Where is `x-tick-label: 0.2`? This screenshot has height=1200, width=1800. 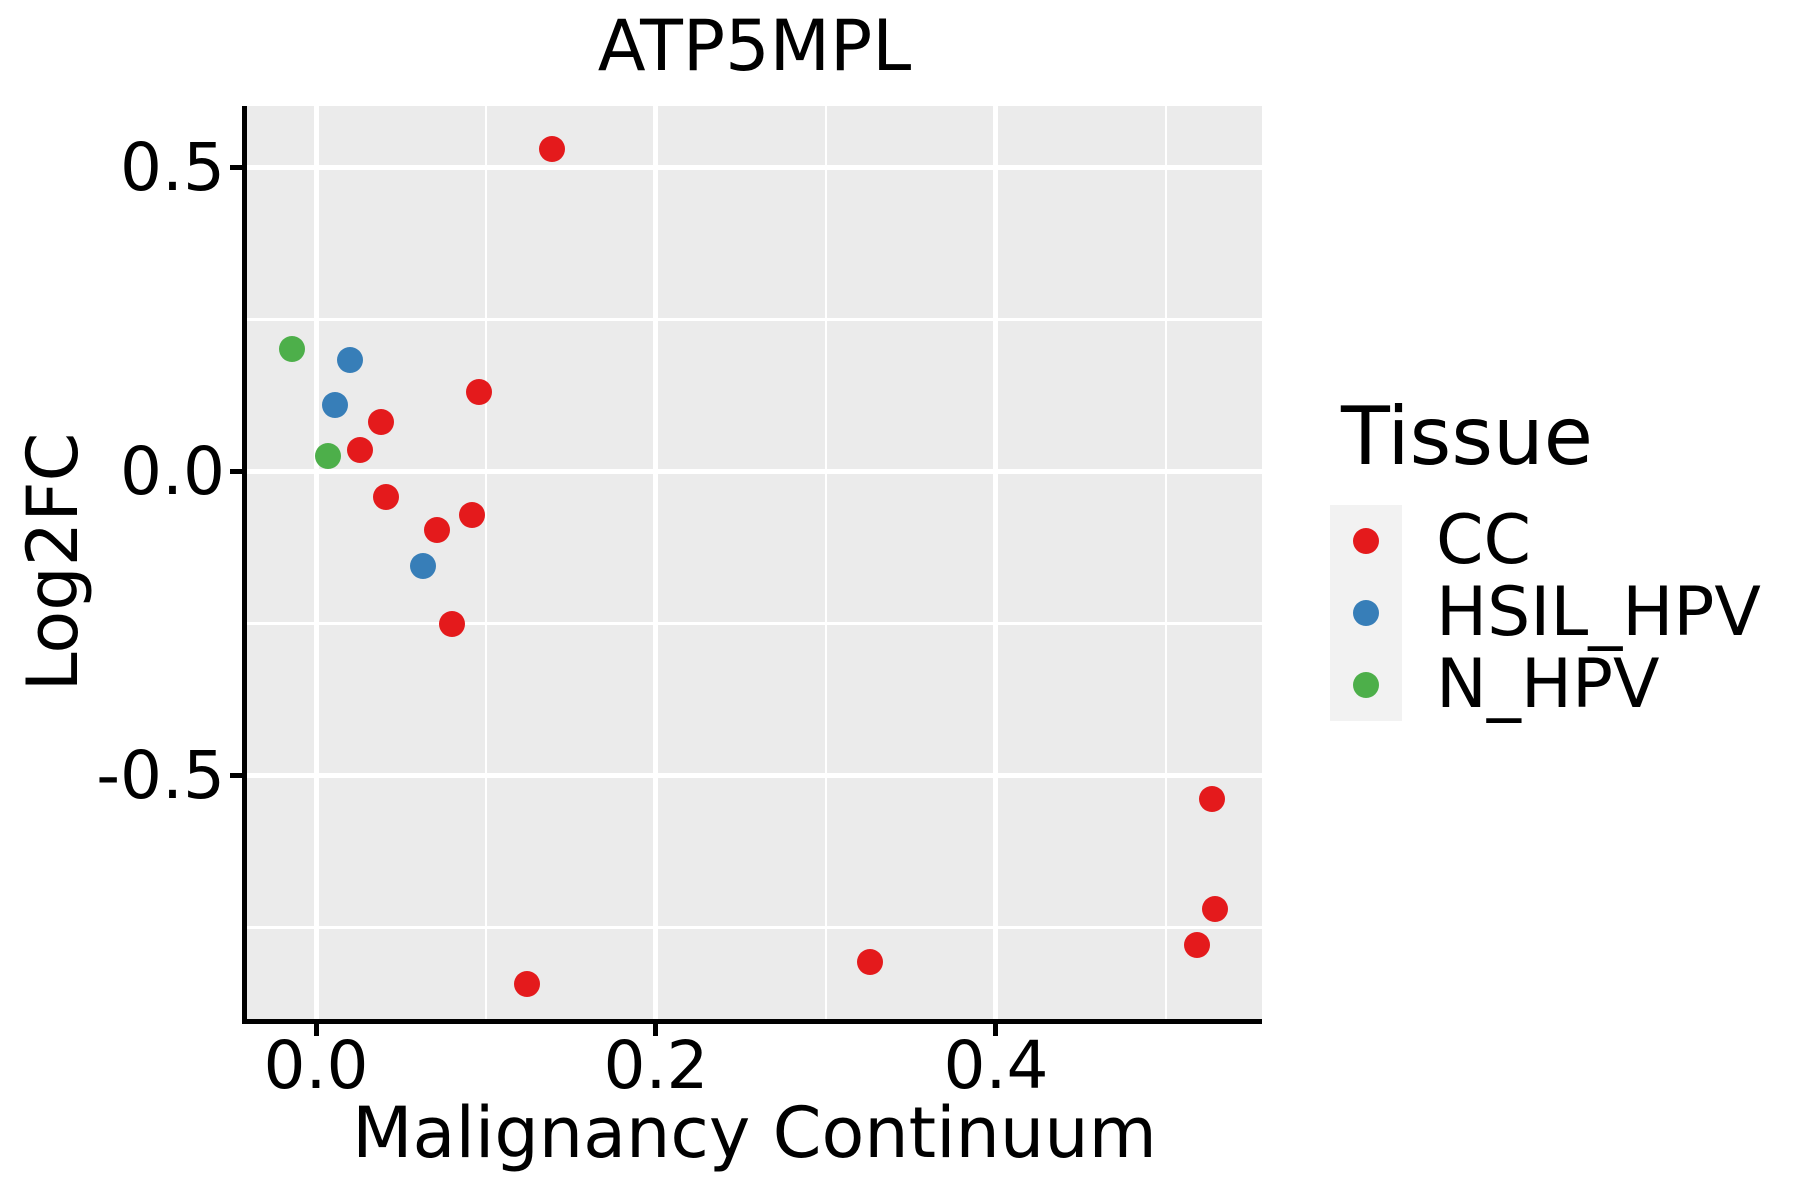
x-tick-label: 0.2 is located at coordinates (656, 1065).